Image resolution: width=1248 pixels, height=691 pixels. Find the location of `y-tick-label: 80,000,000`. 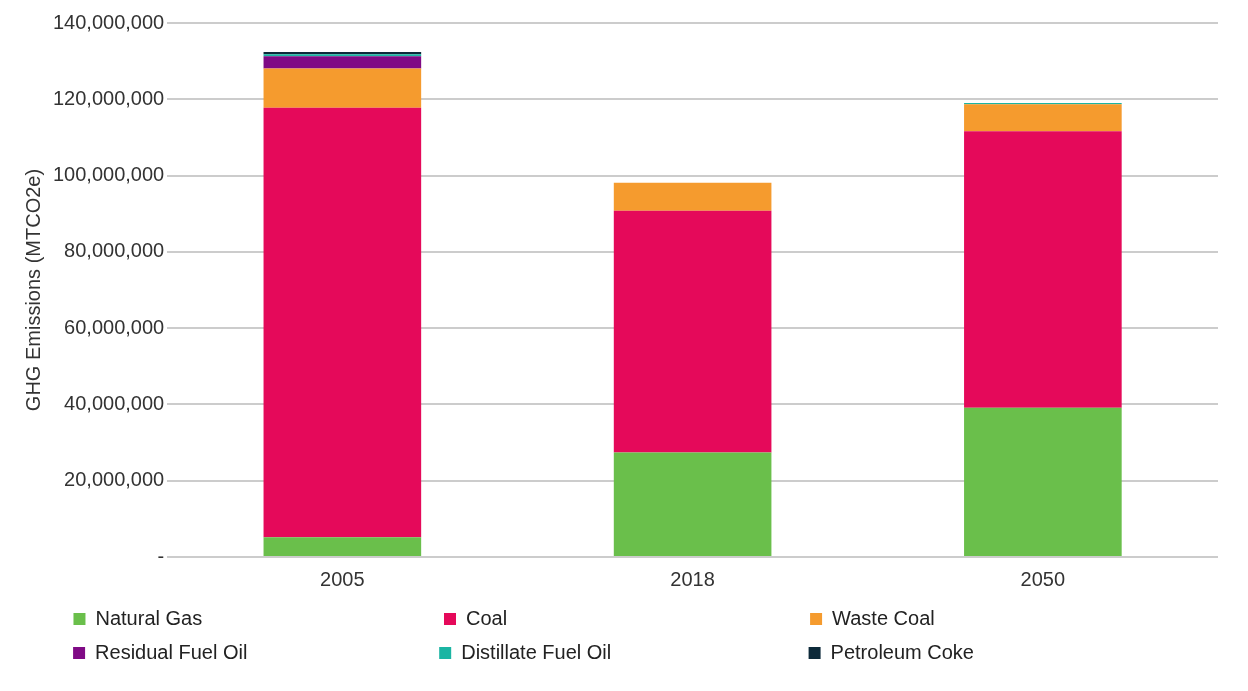

y-tick-label: 80,000,000 is located at coordinates (114, 250).